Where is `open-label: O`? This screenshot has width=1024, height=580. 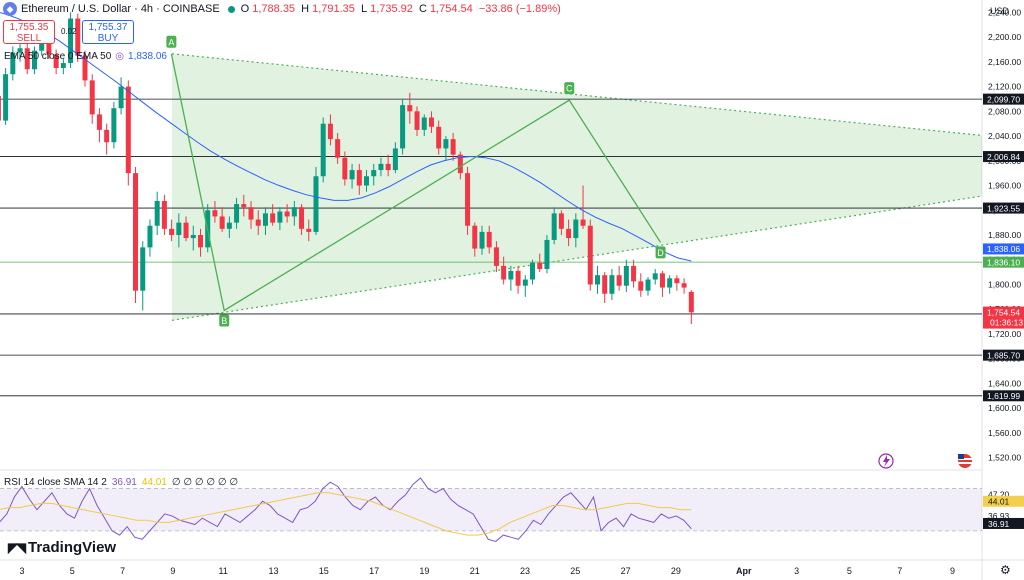 open-label: O is located at coordinates (245, 9).